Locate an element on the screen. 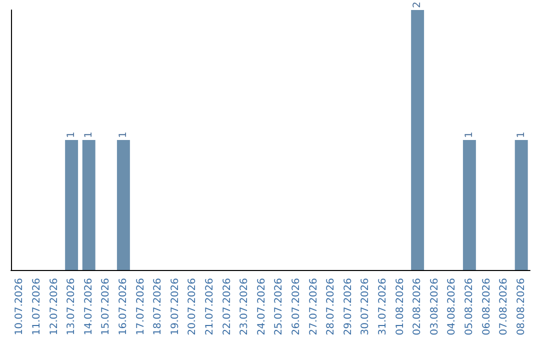 The width and height of the screenshot is (540, 340). x-tick-label: 07.08.2026 is located at coordinates (504, 307).